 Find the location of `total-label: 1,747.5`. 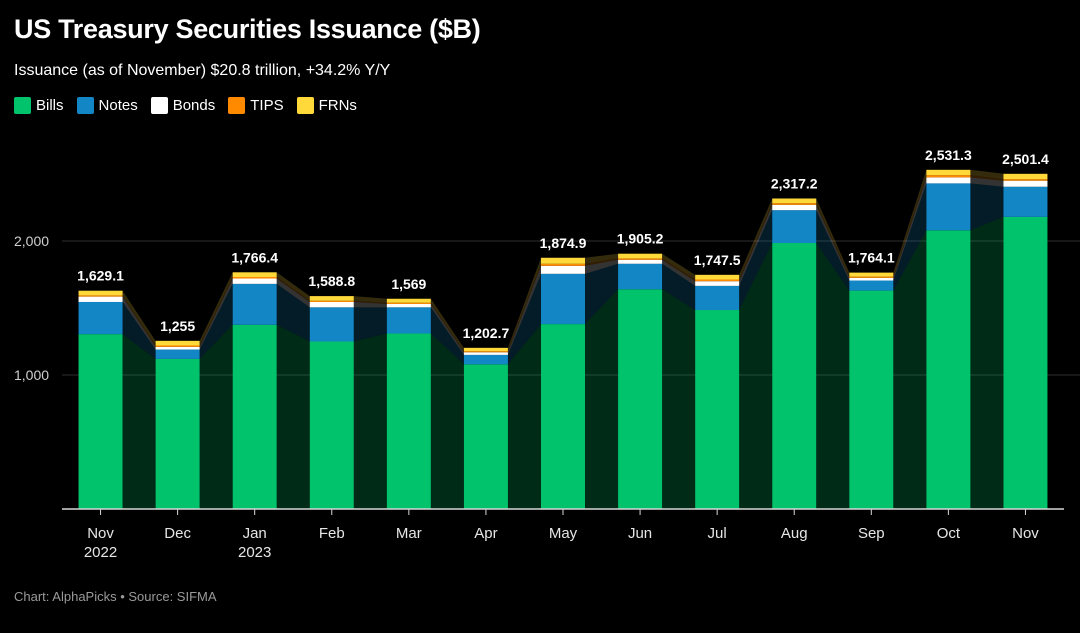

total-label: 1,747.5 is located at coordinates (717, 260).